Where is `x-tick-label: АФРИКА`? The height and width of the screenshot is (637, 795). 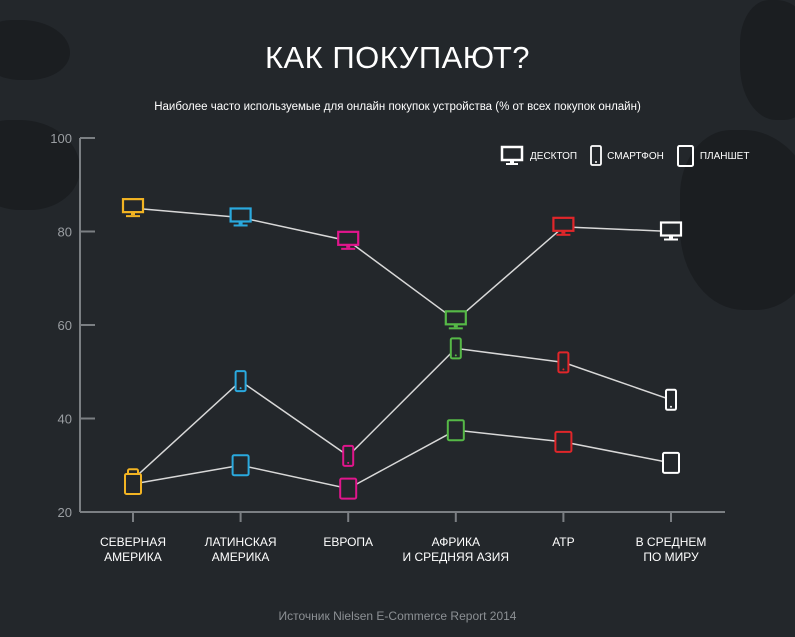 x-tick-label: АФРИКА is located at coordinates (456, 542).